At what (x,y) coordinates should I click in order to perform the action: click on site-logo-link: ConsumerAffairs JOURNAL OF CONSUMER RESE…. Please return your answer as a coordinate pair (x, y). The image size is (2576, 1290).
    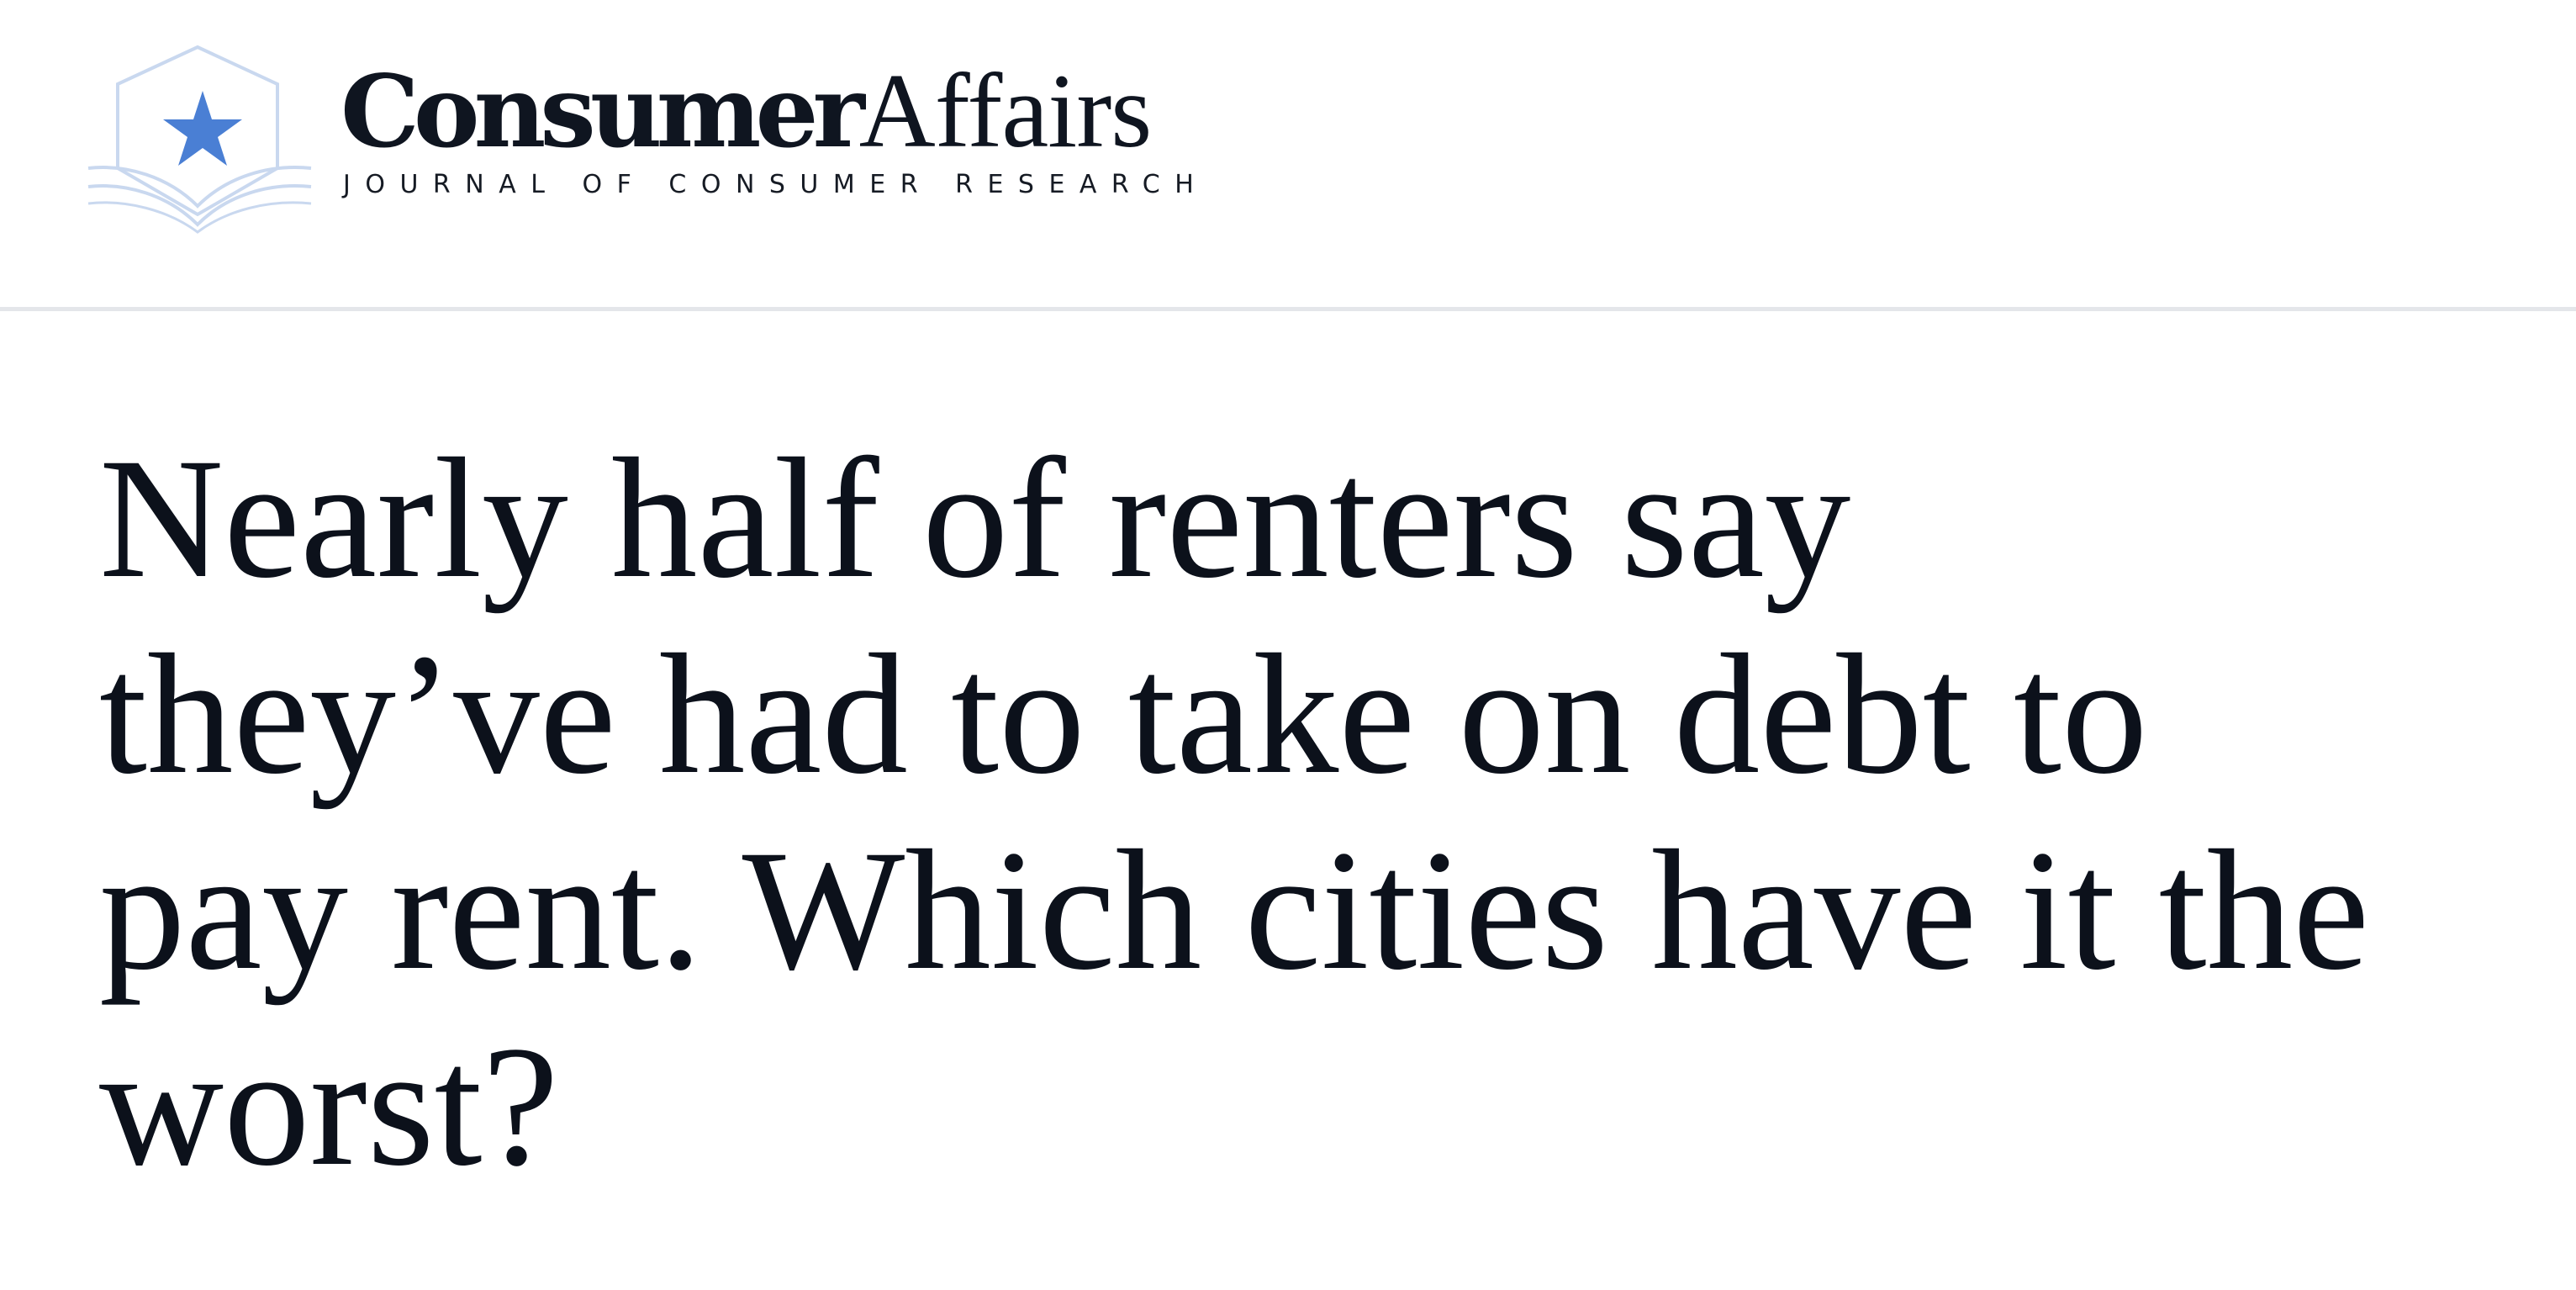
    Looking at the image, I should click on (639, 138).